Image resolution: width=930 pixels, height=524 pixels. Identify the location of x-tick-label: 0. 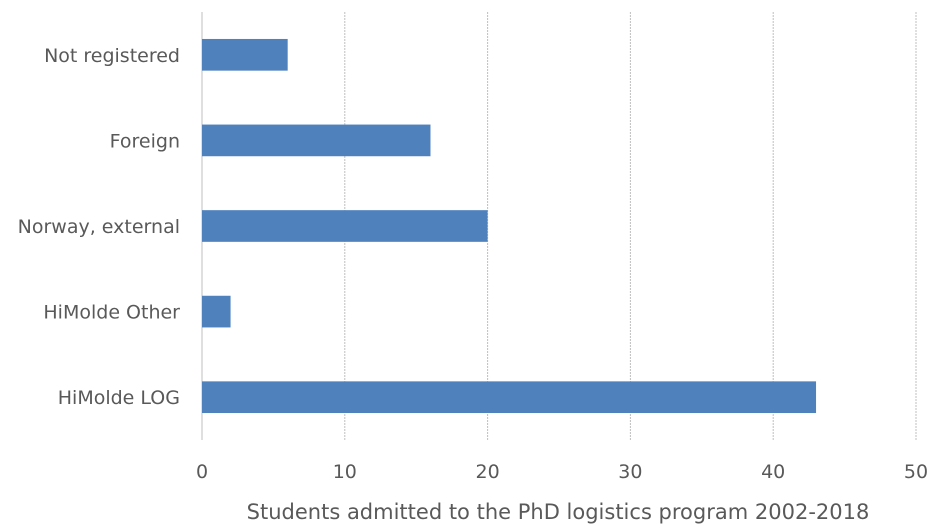
(202, 472).